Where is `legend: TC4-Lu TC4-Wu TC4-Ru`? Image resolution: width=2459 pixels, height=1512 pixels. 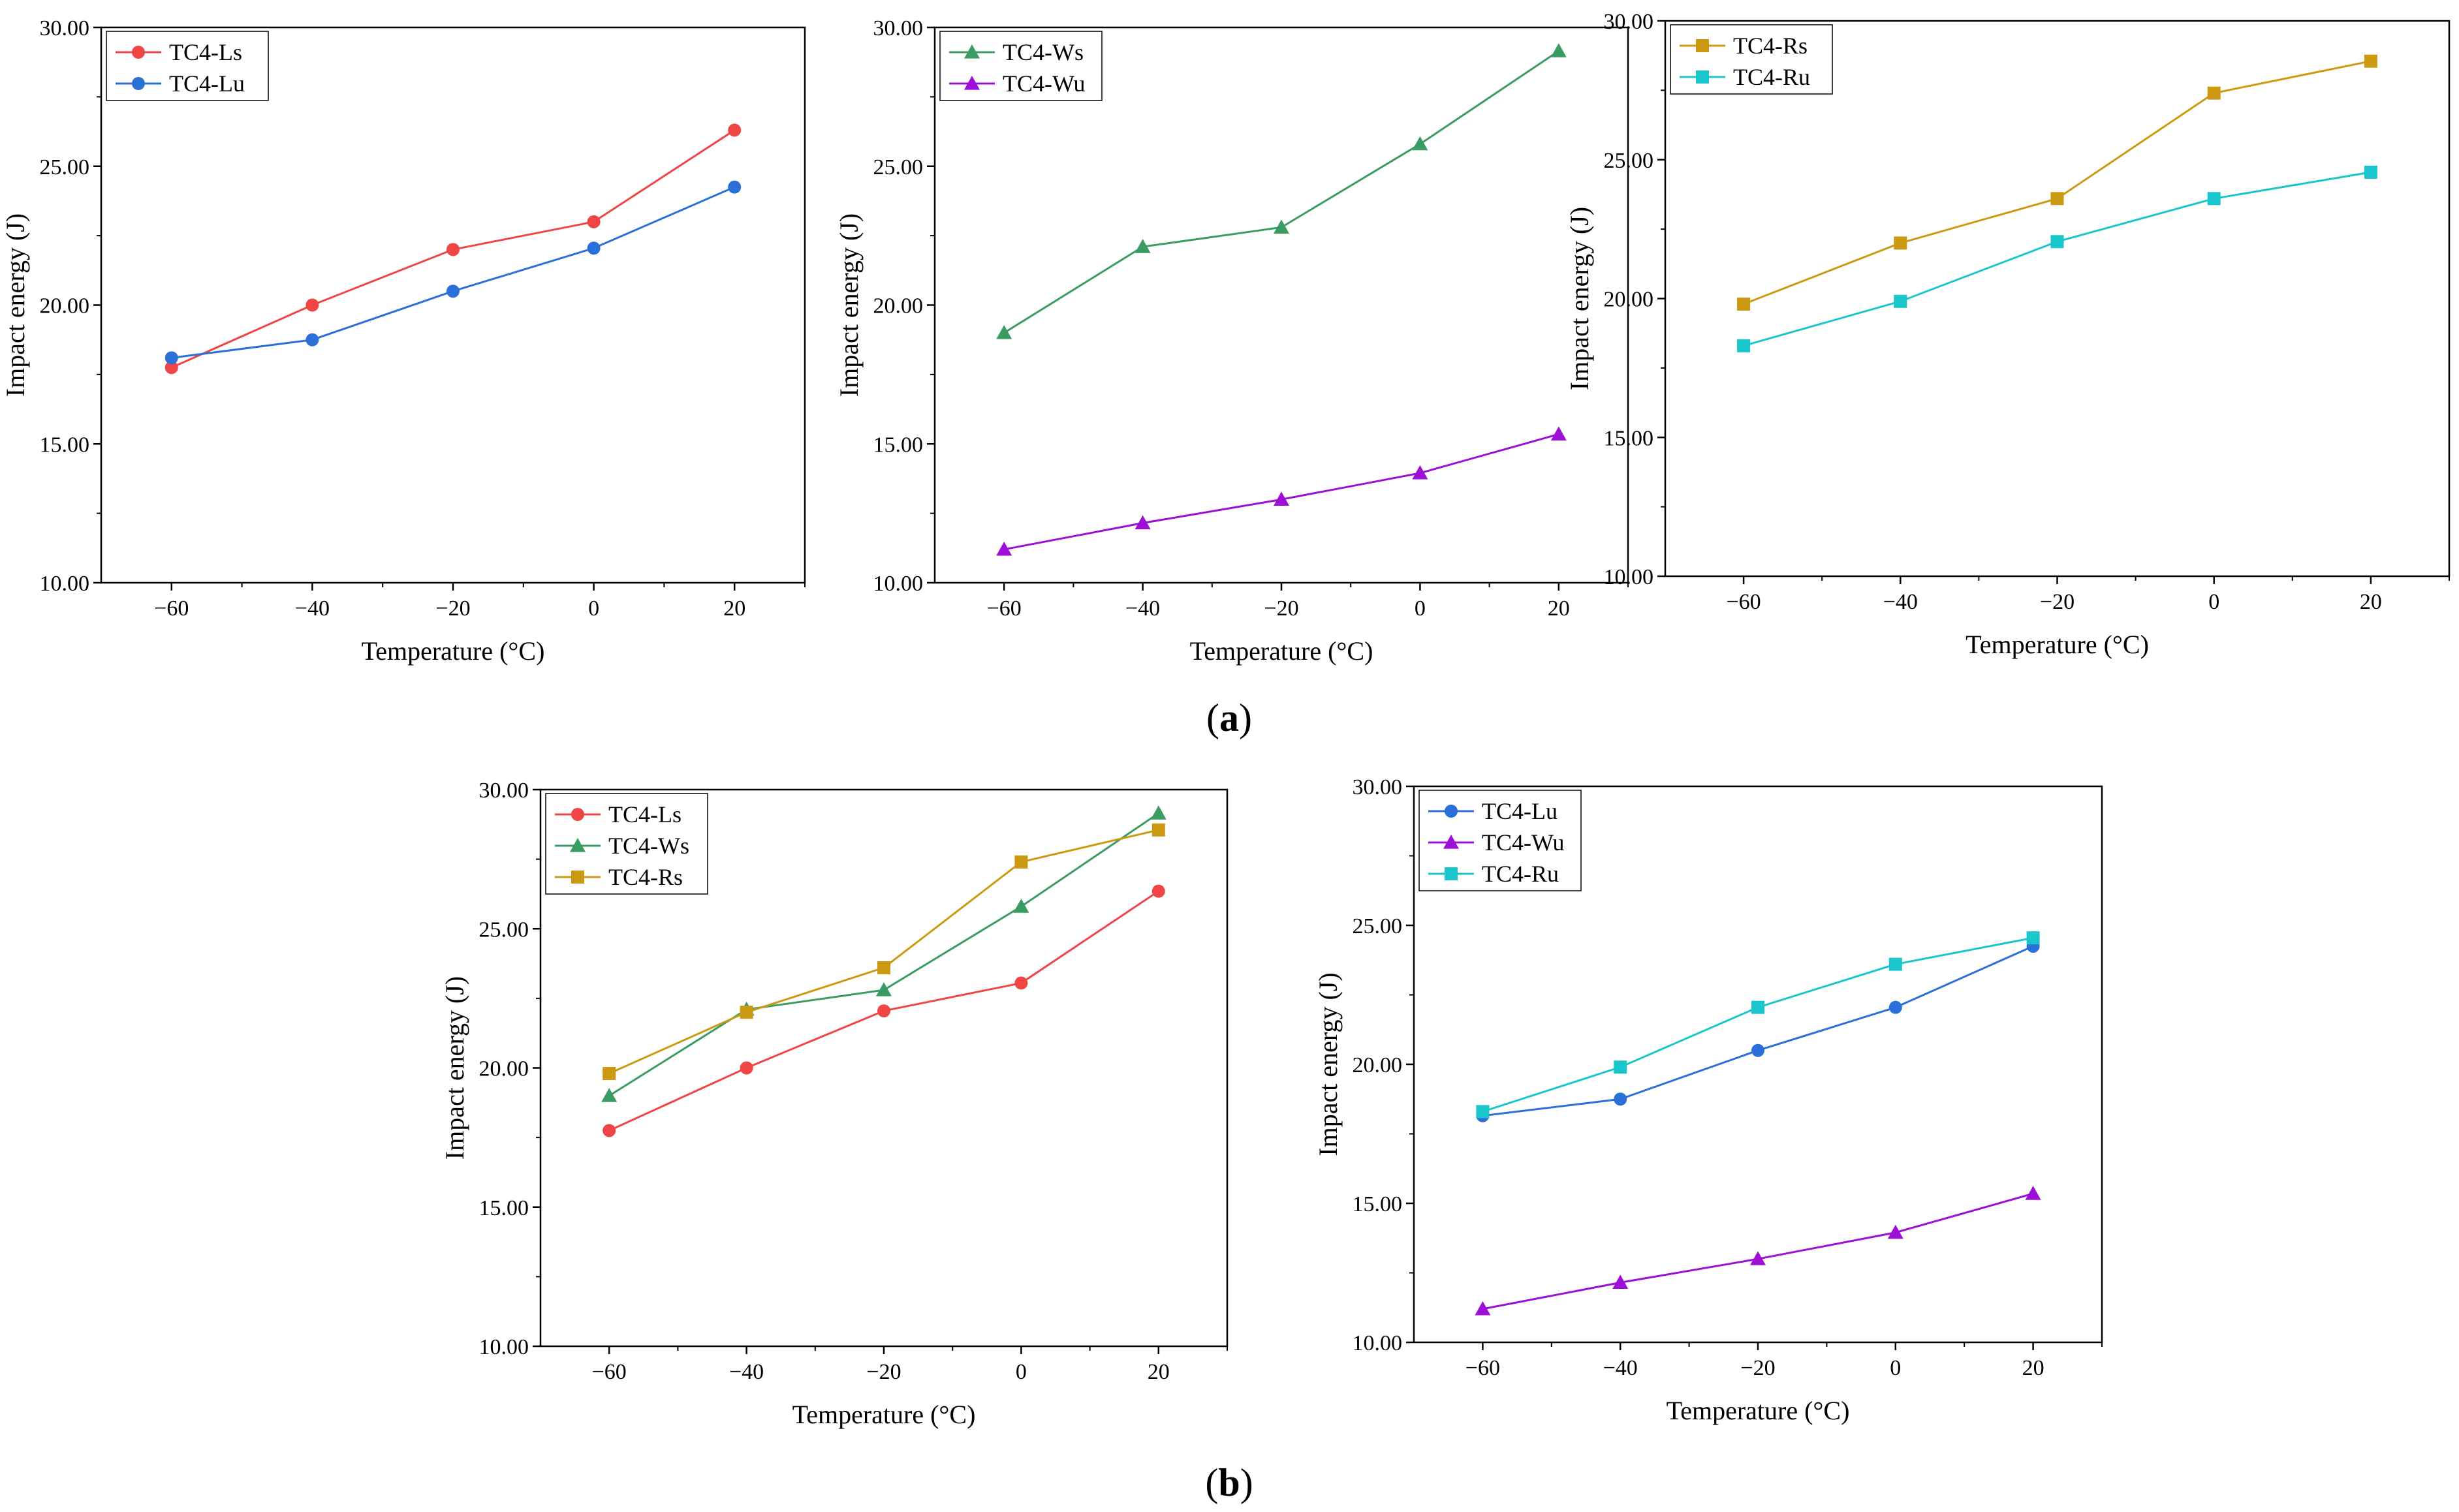
legend: TC4-Lu TC4-Wu TC4-Ru is located at coordinates (1500, 840).